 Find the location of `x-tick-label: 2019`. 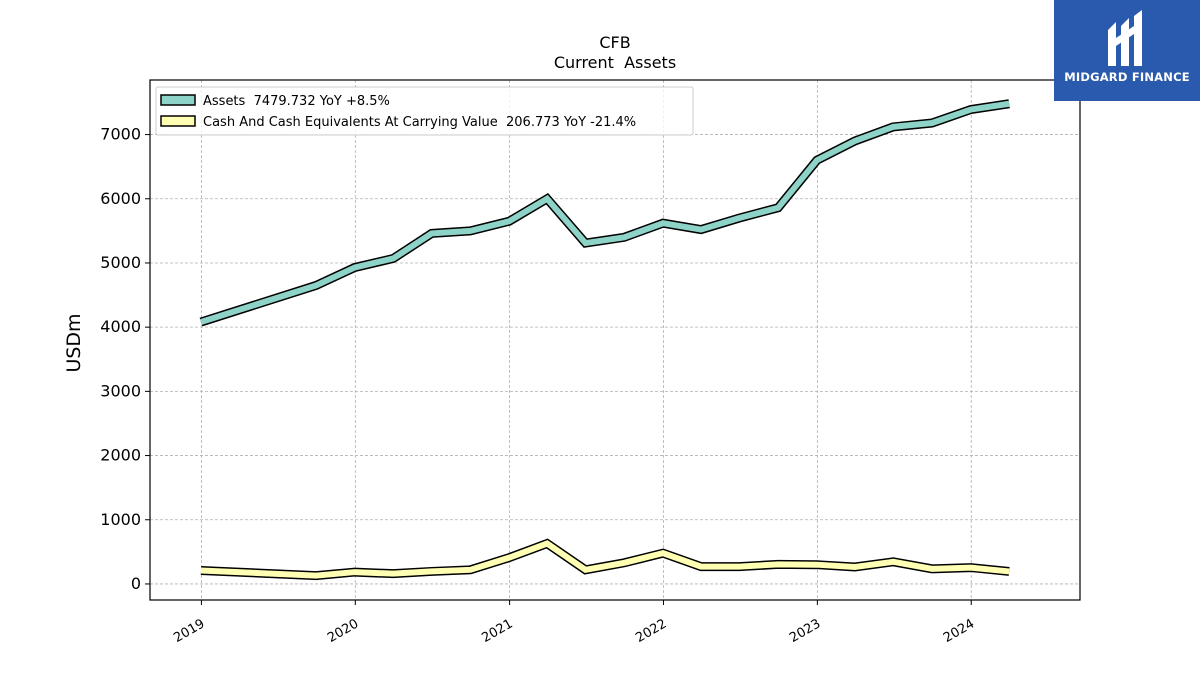

x-tick-label: 2019 is located at coordinates (189, 631).